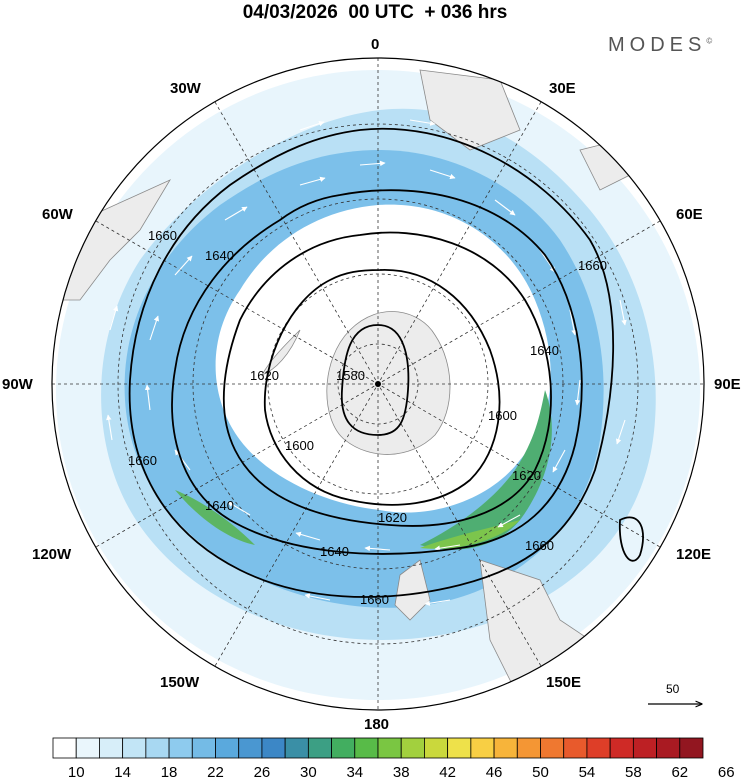 This screenshot has height=782, width=750. Describe the element at coordinates (587, 772) in the screenshot. I see `colorbar-label: 54` at that location.